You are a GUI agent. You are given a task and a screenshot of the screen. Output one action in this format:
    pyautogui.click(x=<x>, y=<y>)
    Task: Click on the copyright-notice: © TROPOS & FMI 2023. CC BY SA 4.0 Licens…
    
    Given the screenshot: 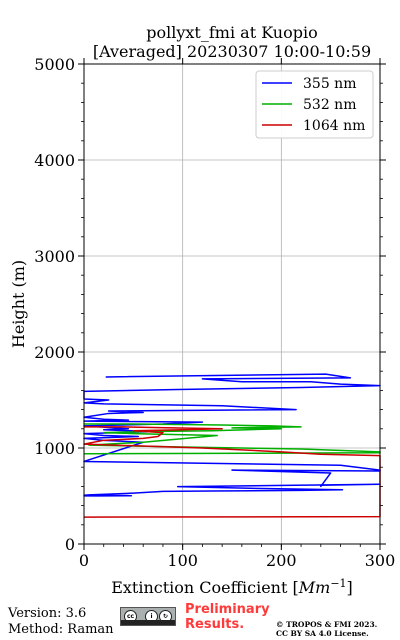 What is the action you would take?
    pyautogui.click(x=326, y=629)
    